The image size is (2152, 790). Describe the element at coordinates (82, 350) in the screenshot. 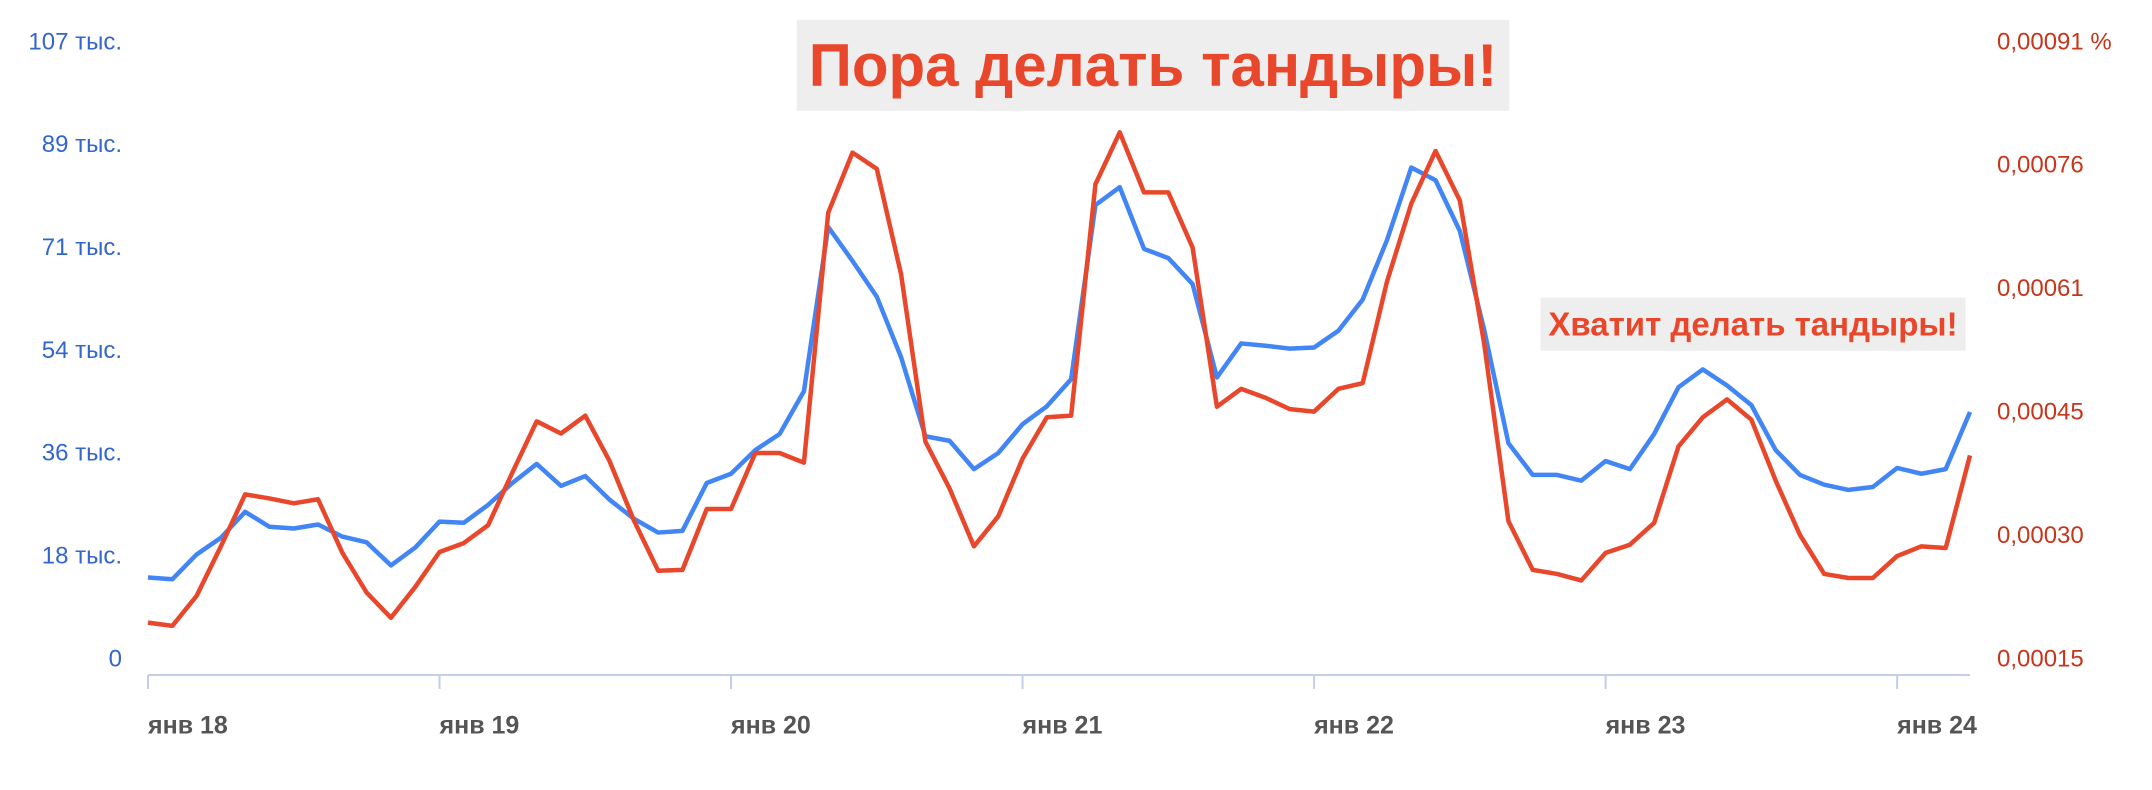

I see `y-tick-label: 54 тыс.` at that location.